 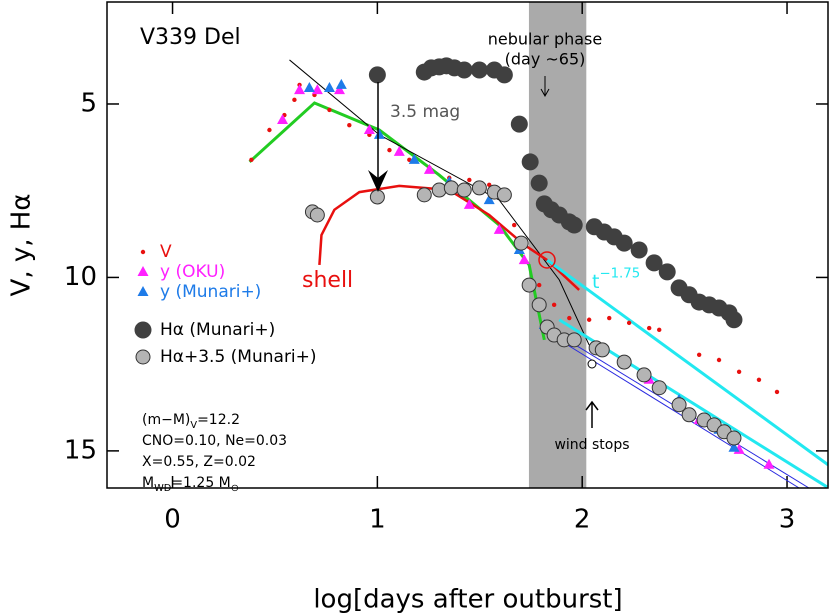 I want to click on text-part: CNO=0.10, Ne=0.03, so click(x=214, y=441).